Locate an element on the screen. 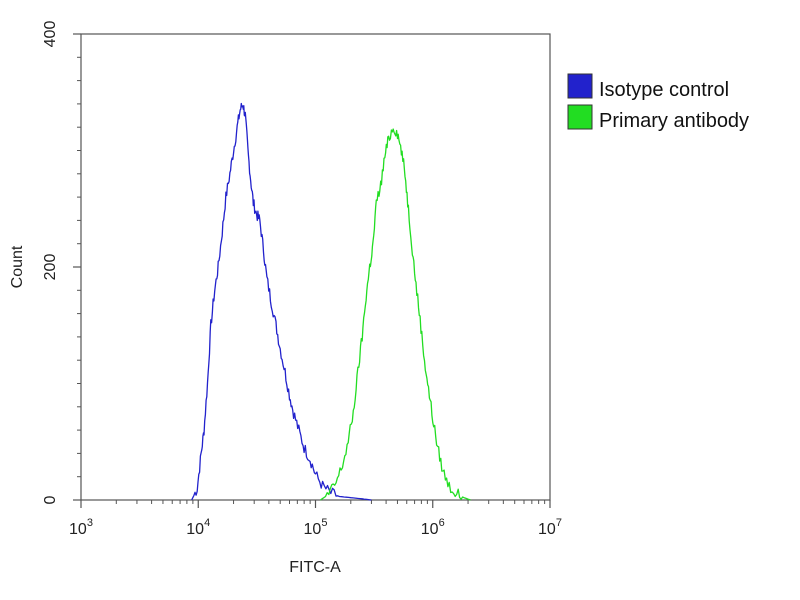 The height and width of the screenshot is (600, 800). y-tick-label: 400 is located at coordinates (50, 34).